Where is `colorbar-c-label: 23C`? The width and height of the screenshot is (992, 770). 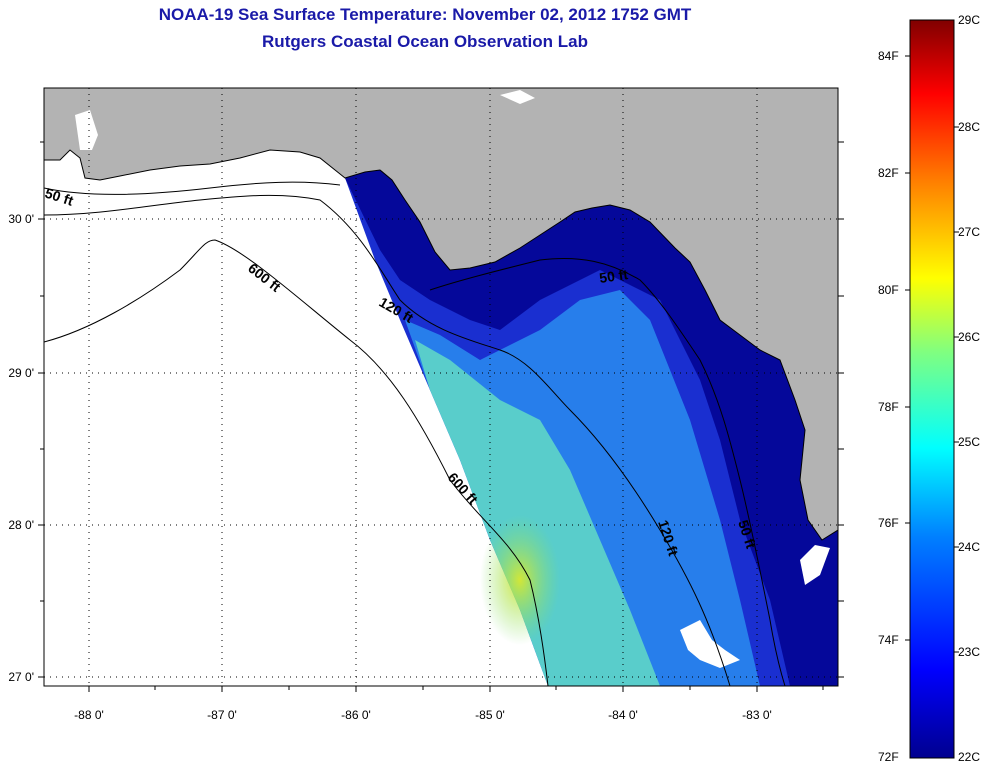 colorbar-c-label: 23C is located at coordinates (969, 652).